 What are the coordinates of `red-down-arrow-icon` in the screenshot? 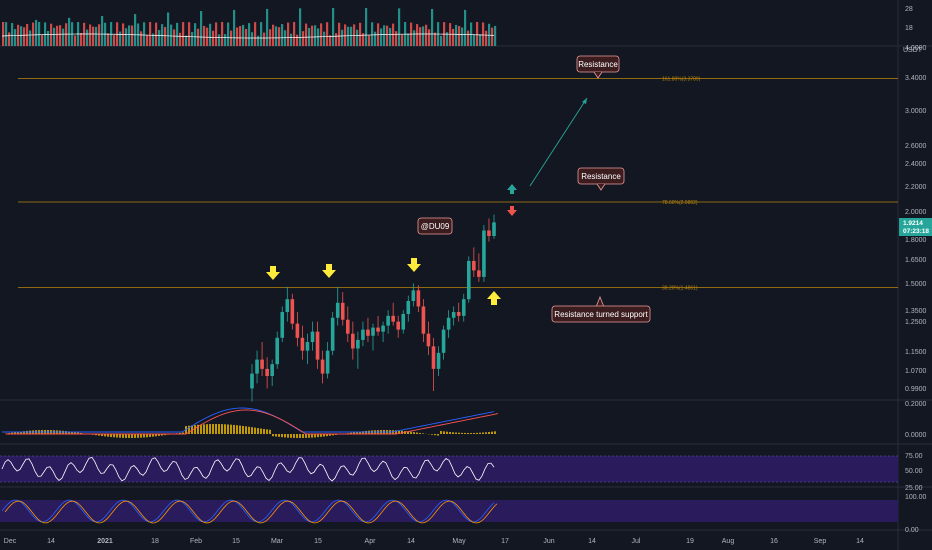 It's located at (512, 211).